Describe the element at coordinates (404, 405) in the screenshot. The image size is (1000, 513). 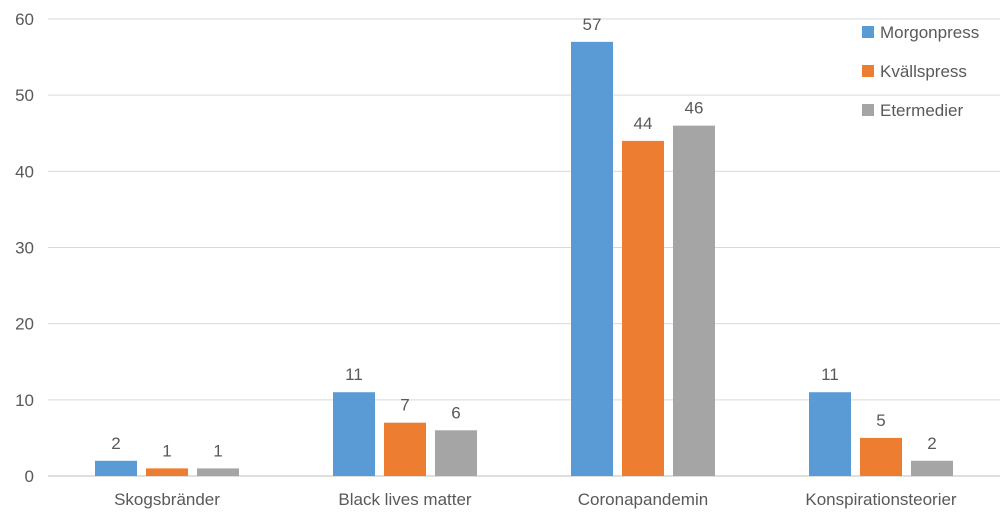
I see `data-label: 7` at that location.